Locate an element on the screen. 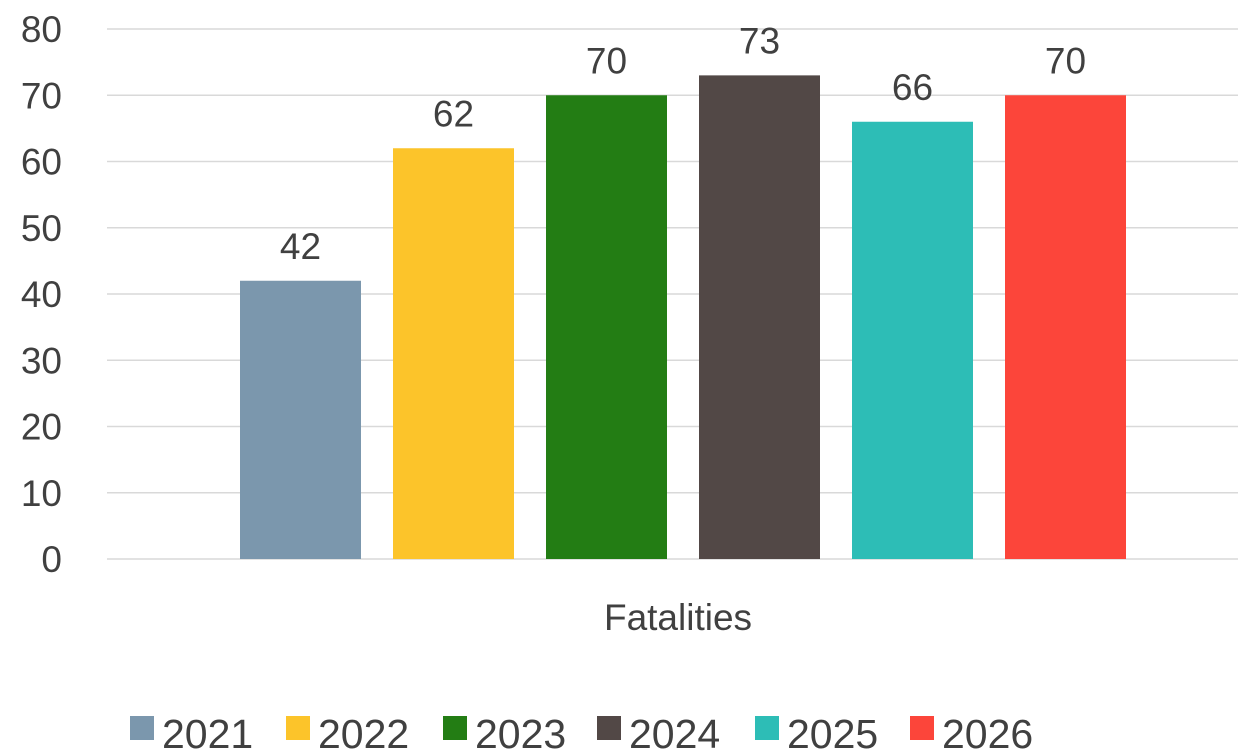  legend-label-2021: 2021 is located at coordinates (207, 733).